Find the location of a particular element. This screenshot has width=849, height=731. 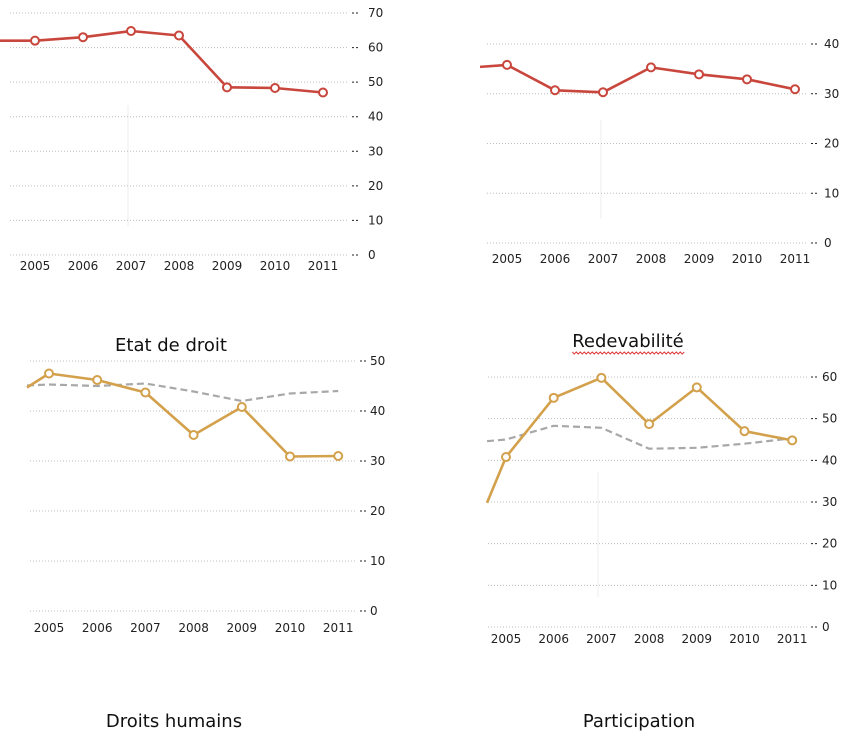

chart-title: Redevabilité is located at coordinates (628, 341).